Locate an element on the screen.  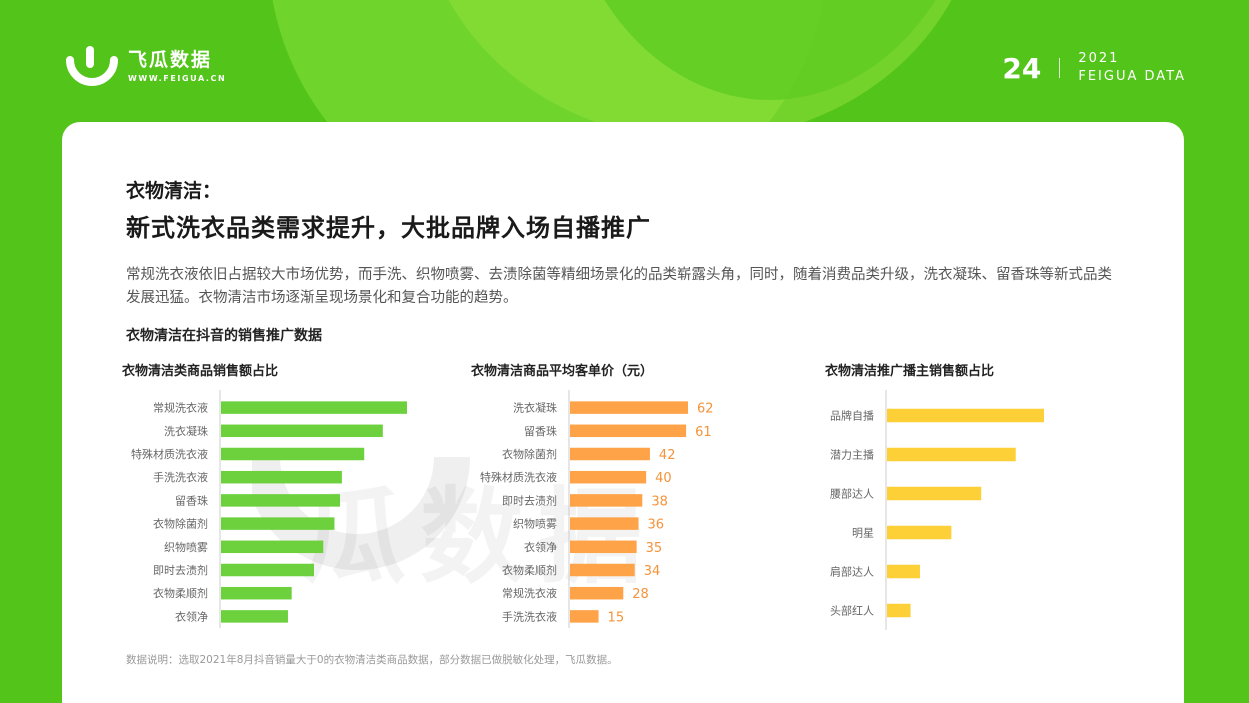
brand-url: WWW.FEIGUA.CN is located at coordinates (177, 78).